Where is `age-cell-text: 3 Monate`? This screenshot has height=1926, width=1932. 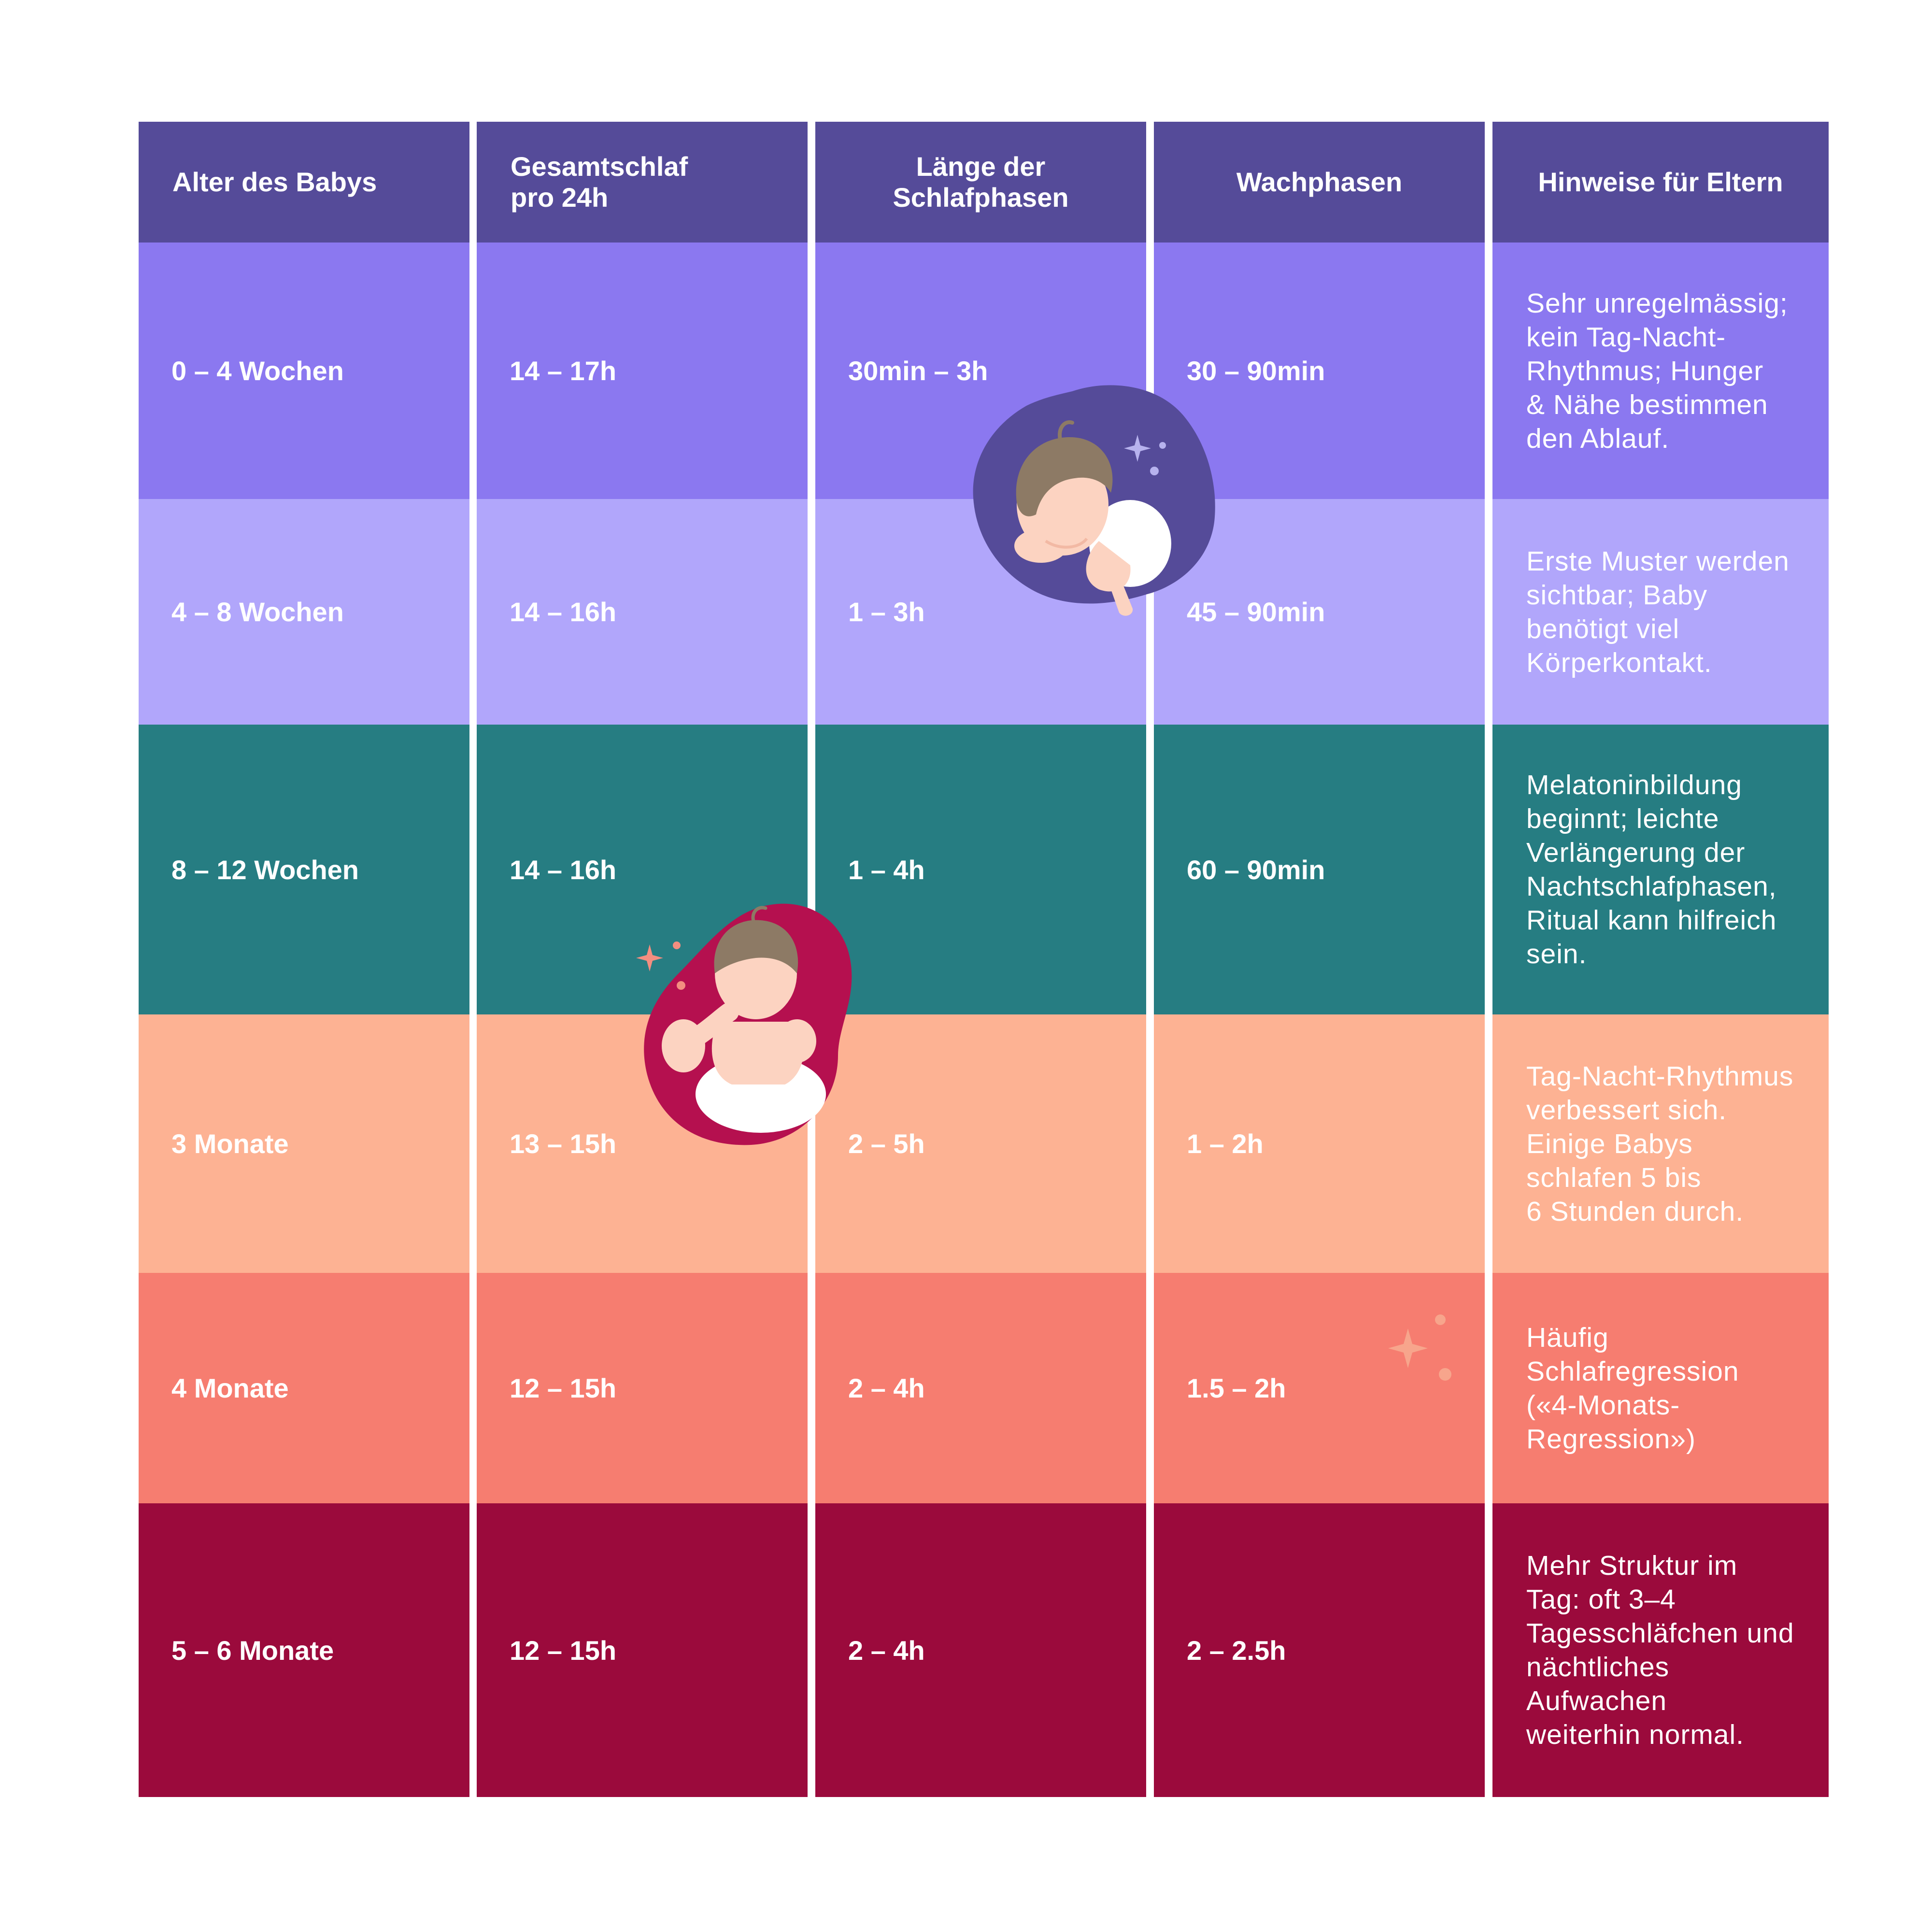
age-cell-text: 3 Monate is located at coordinates (230, 1143).